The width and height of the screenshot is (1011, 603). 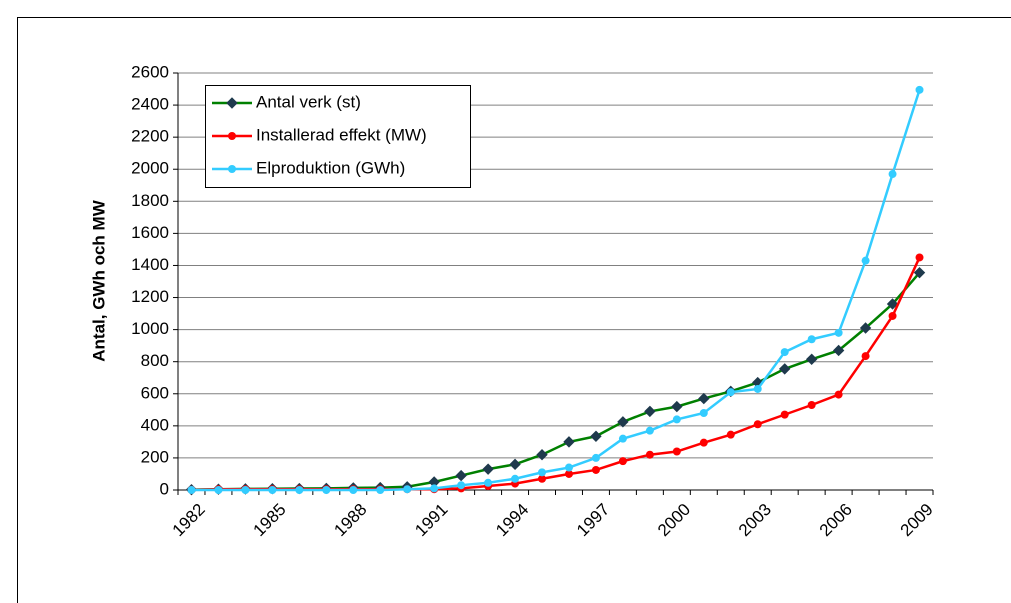 What do you see at coordinates (164, 488) in the screenshot?
I see `y-tick-label: 0` at bounding box center [164, 488].